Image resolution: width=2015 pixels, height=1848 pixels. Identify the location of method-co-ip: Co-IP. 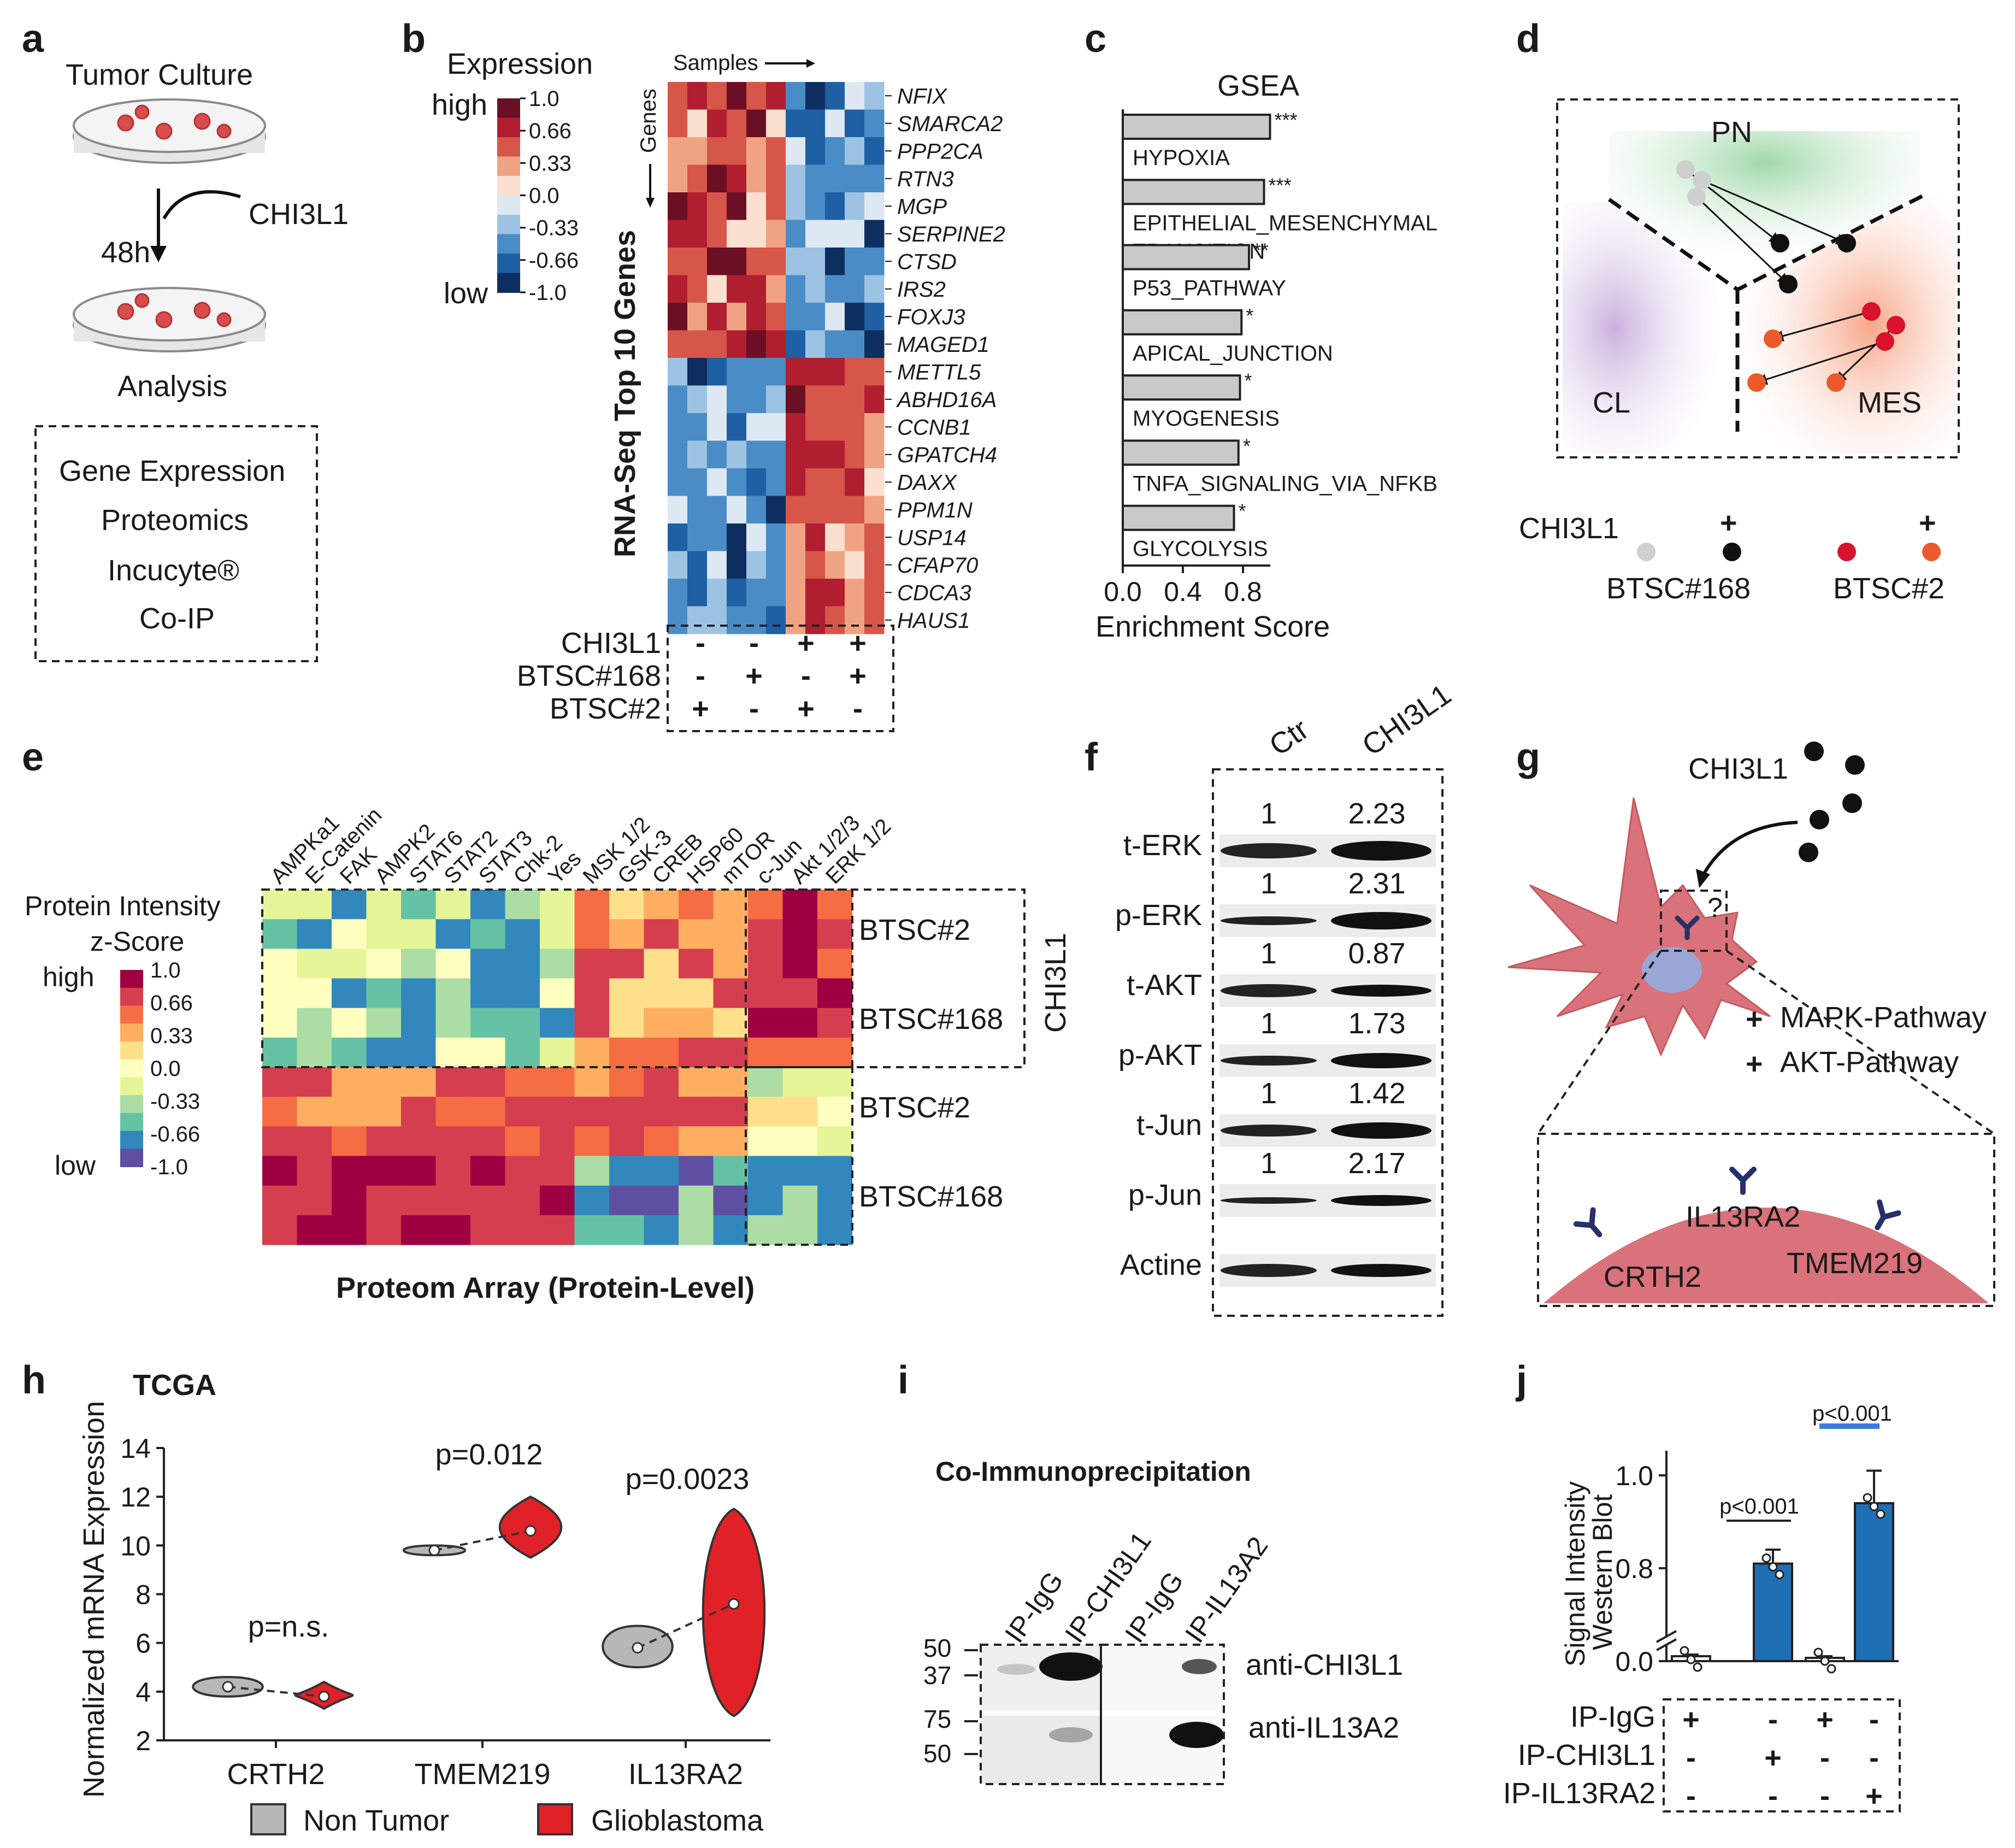
(177, 618).